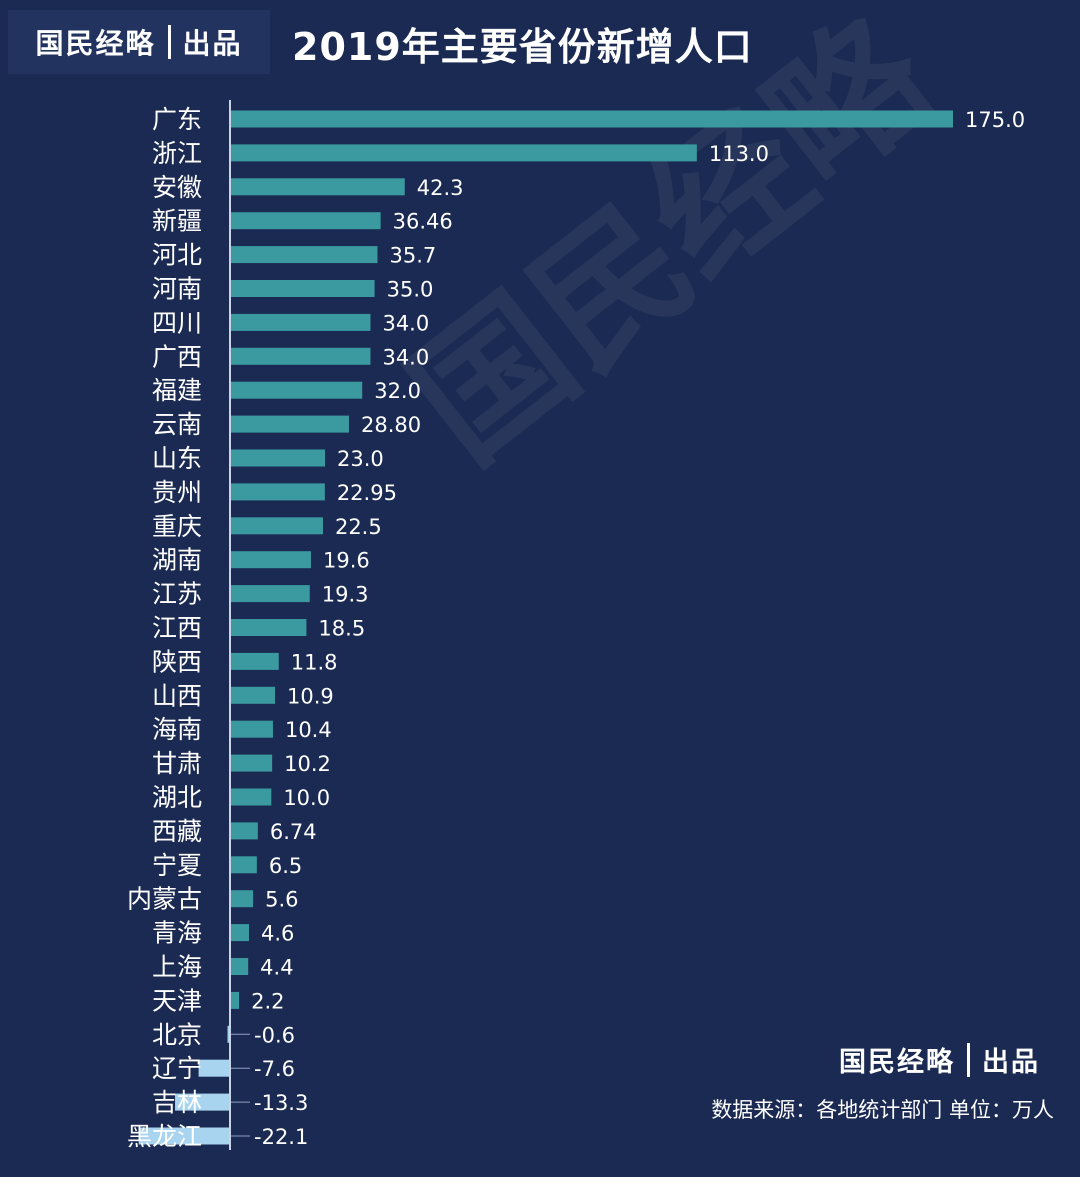 This screenshot has width=1080, height=1177. Describe the element at coordinates (177, 424) in the screenshot. I see `category-label: 云南` at that location.